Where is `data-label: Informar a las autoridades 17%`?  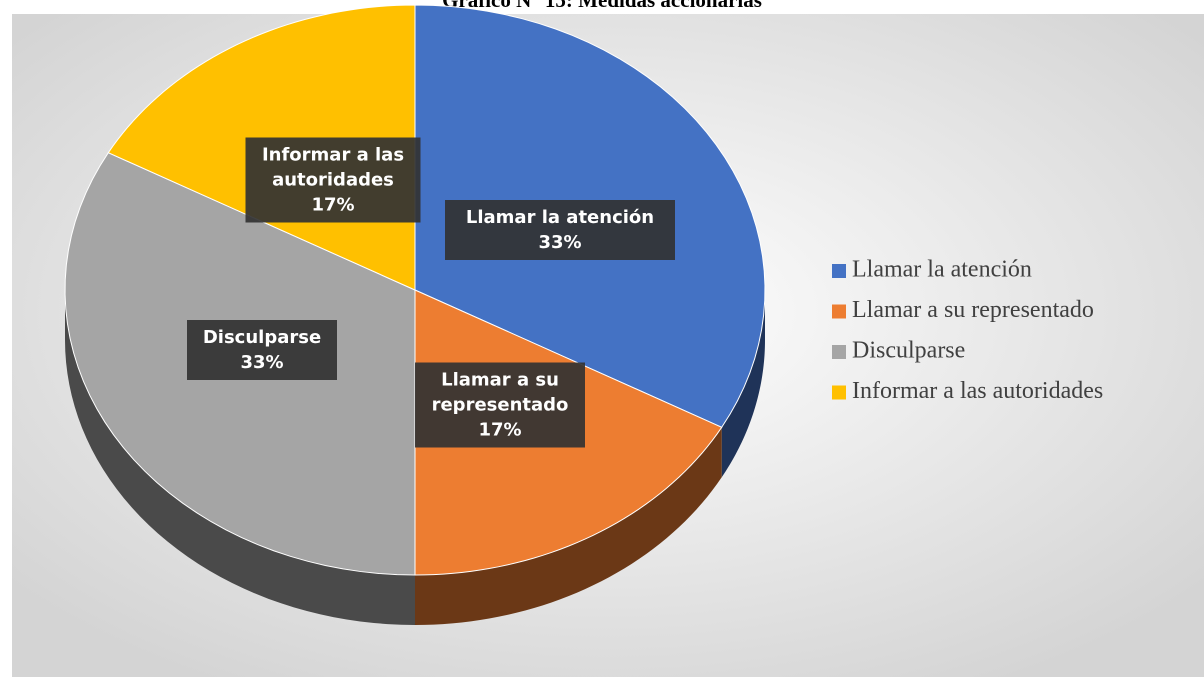 data-label: Informar a las autoridades 17% is located at coordinates (333, 180).